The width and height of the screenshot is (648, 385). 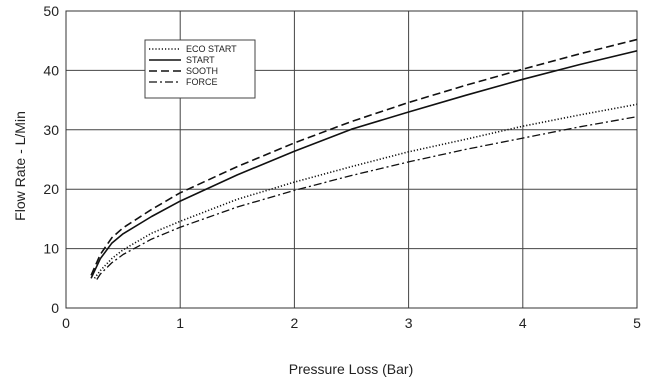 I want to click on legend-label: START, so click(x=200, y=60).